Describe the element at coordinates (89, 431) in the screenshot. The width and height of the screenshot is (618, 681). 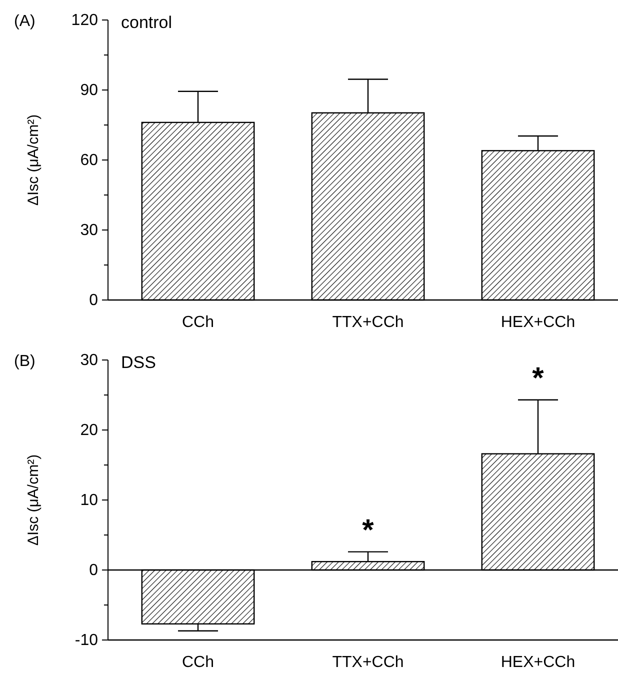
I see `y-tick-label: 20` at that location.